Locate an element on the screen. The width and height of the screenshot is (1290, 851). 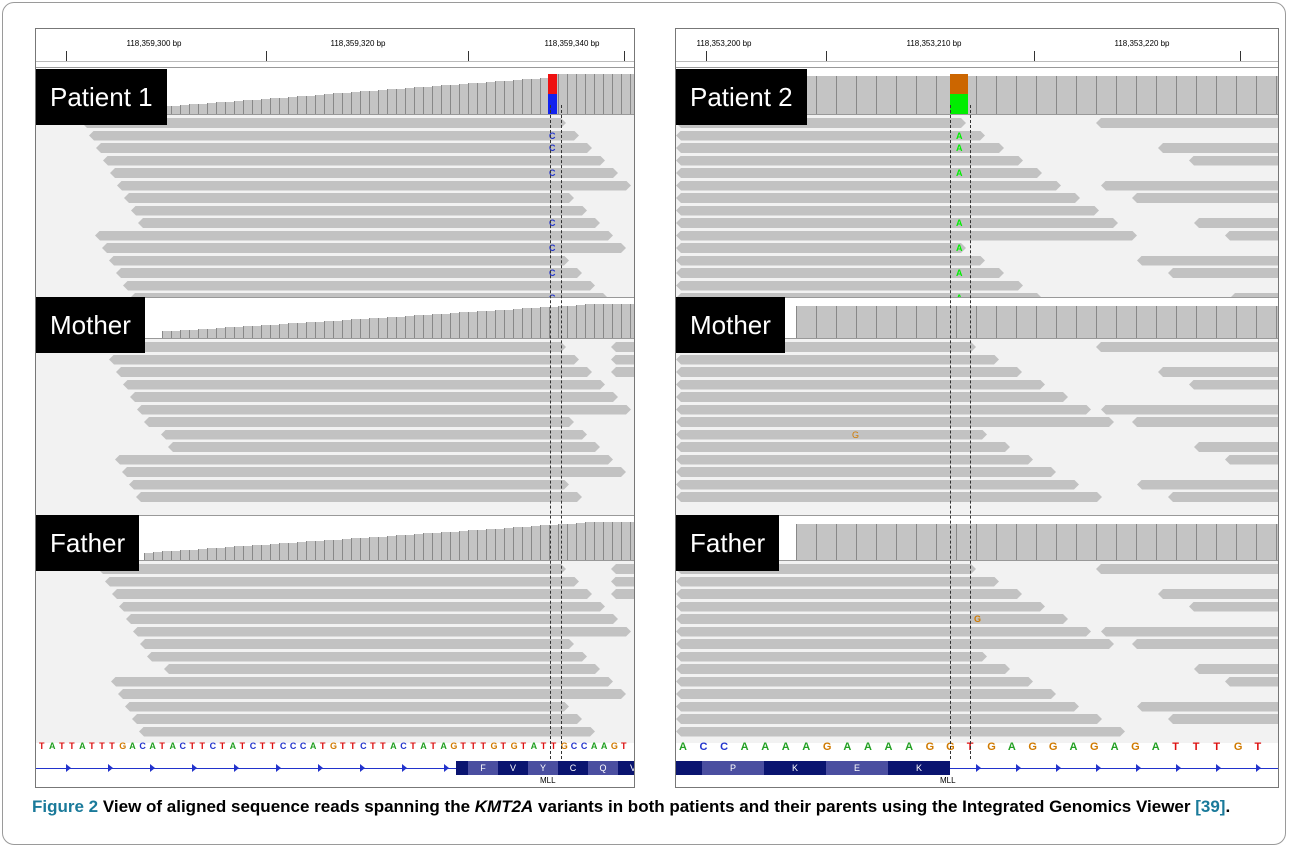
sample-label: Mother is located at coordinates (90, 325).